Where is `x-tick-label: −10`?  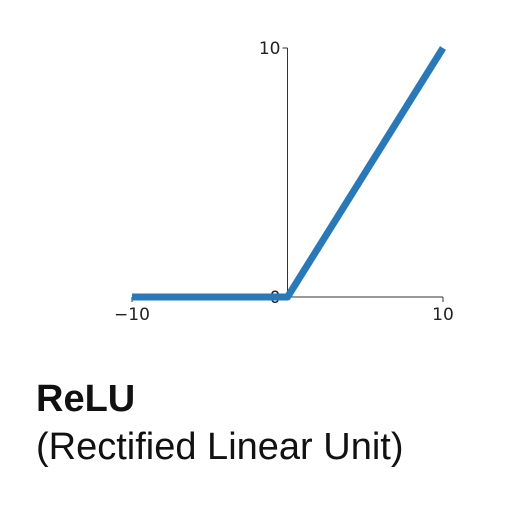
x-tick-label: −10 is located at coordinates (132, 315).